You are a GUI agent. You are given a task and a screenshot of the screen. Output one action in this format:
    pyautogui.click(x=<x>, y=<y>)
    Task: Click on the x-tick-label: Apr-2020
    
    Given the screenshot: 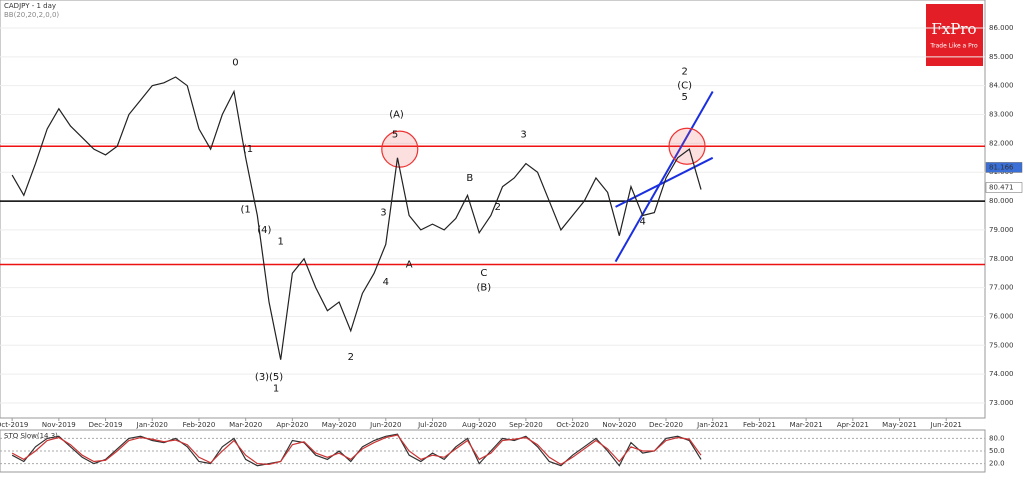 What is the action you would take?
    pyautogui.click(x=292, y=425)
    